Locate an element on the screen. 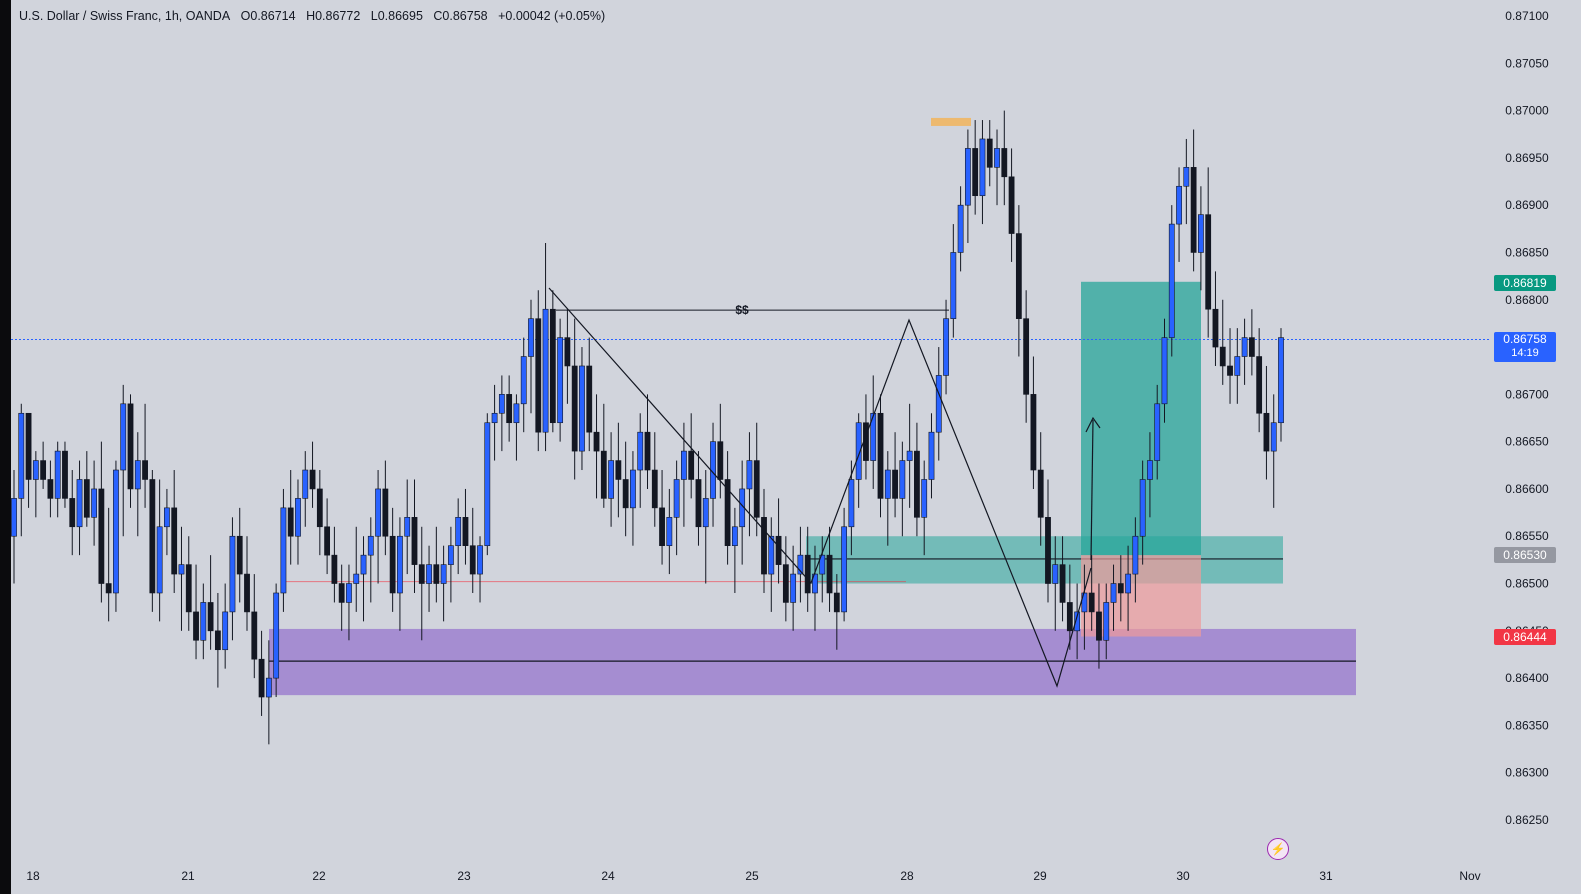 The height and width of the screenshot is (894, 1581). x-tick-label: 23 is located at coordinates (464, 876).